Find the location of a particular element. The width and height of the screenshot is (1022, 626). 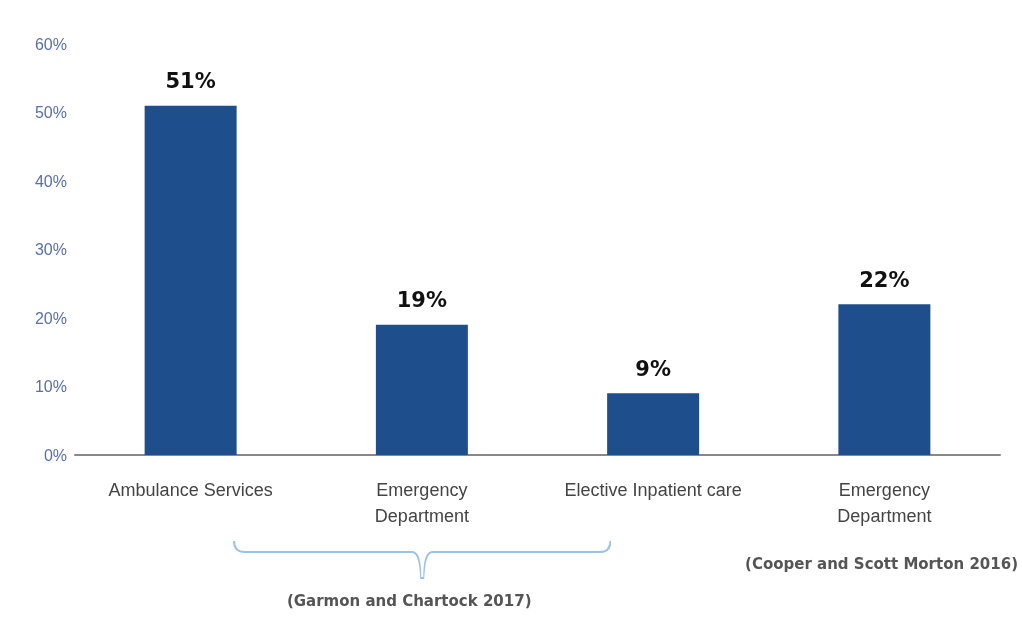

text: (Cooper and Scott Morton 2016) is located at coordinates (881, 563).